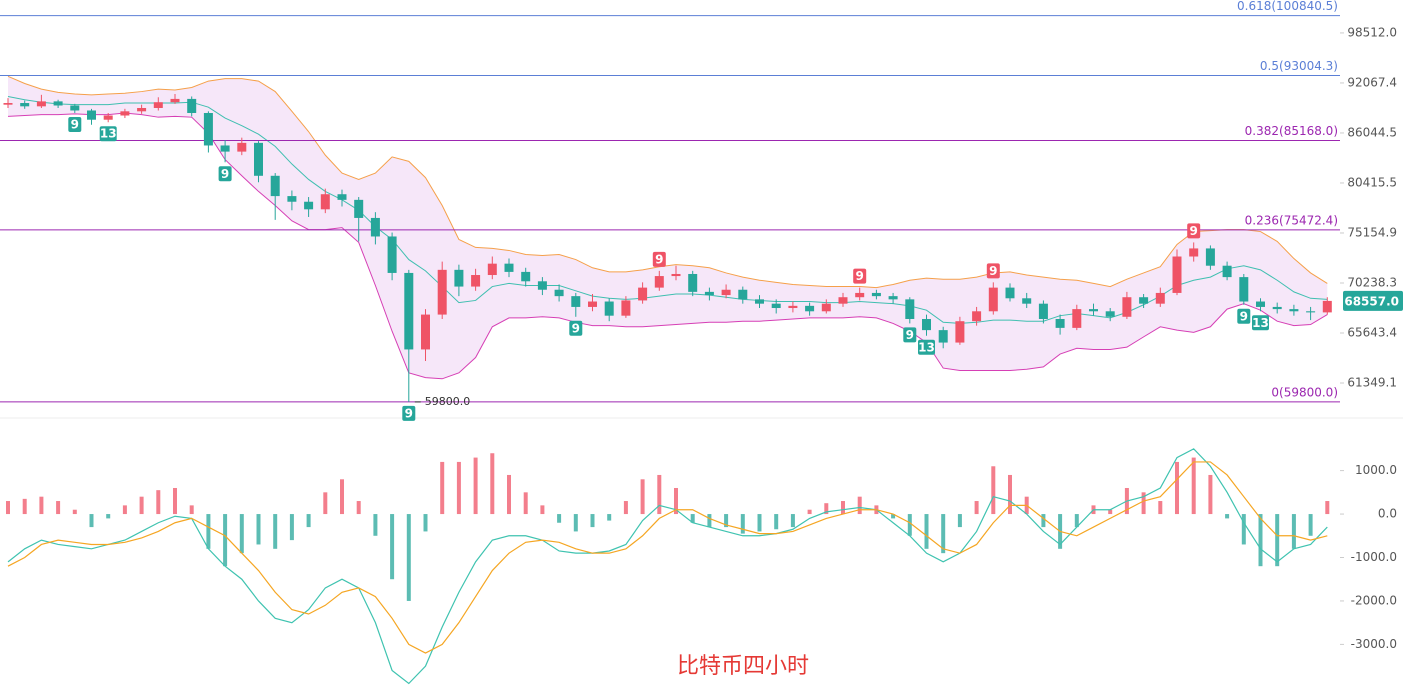  I want to click on y-tick-label: 61349.1, so click(1372, 383).